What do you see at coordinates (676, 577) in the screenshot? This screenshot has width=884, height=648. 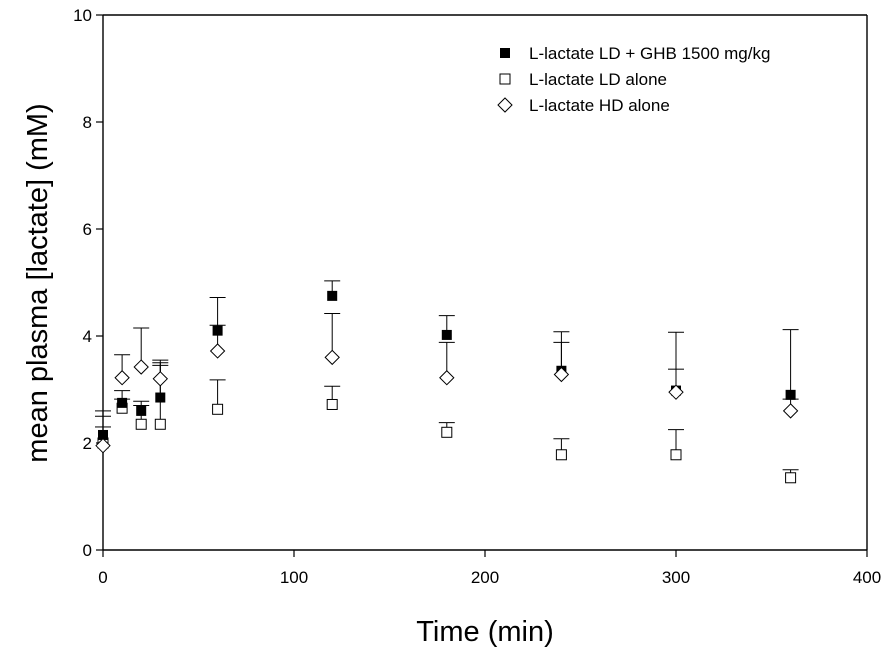 I see `x-tick-label: 300` at bounding box center [676, 577].